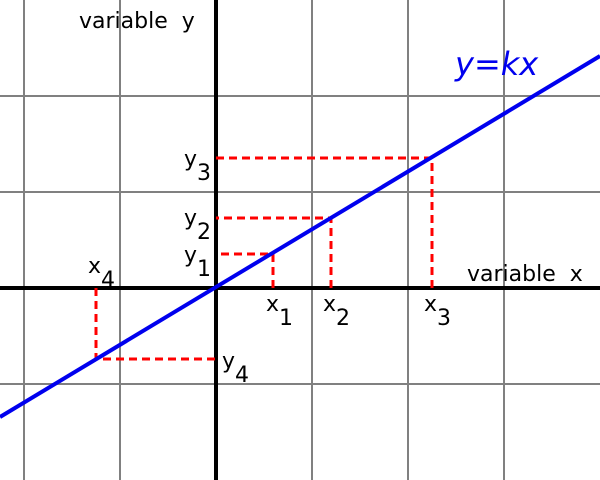 This screenshot has height=480, width=600. Describe the element at coordinates (496, 64) in the screenshot. I see `equation-label: y=kx` at that location.